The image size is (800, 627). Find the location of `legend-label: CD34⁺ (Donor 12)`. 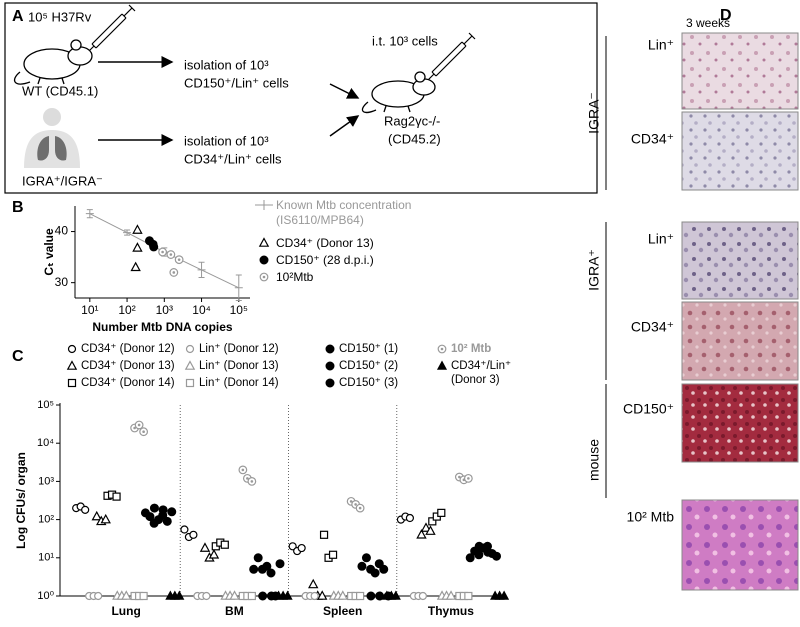

legend-label: CD34⁺ (Donor 12) is located at coordinates (128, 349).